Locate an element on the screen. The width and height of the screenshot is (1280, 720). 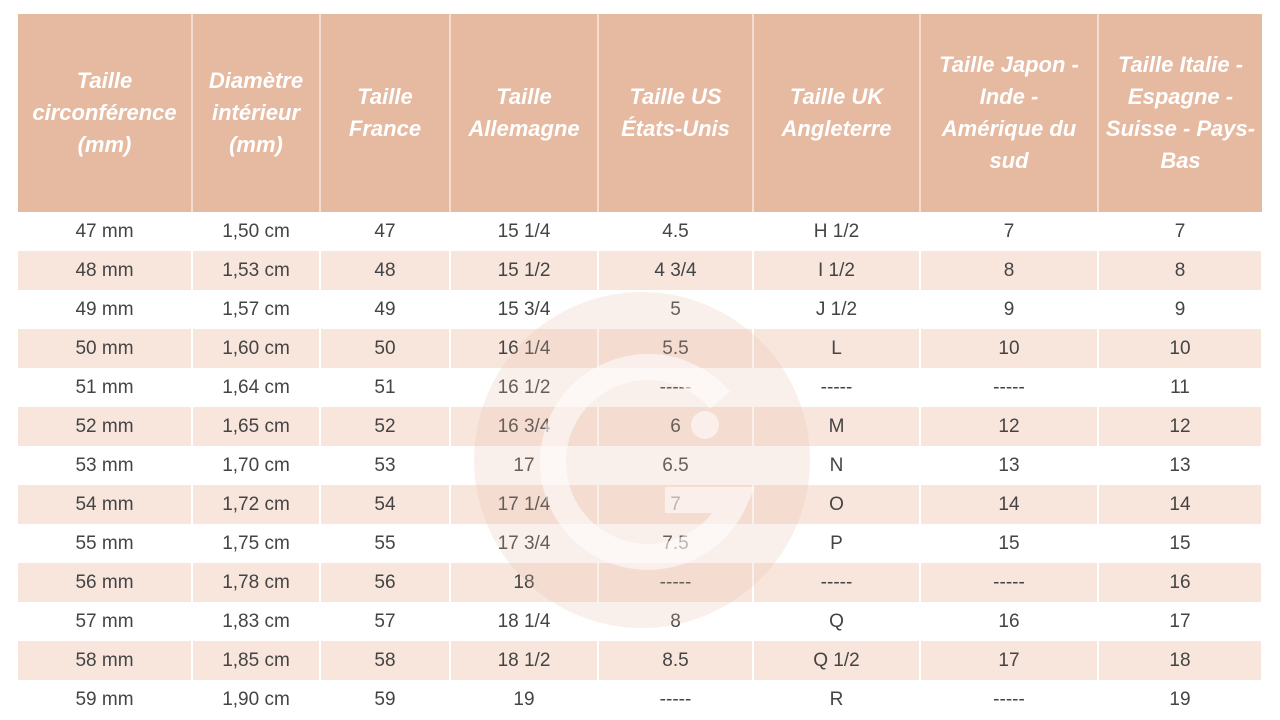
column-header: Diamètre intérieur (mm) is located at coordinates (256, 113).